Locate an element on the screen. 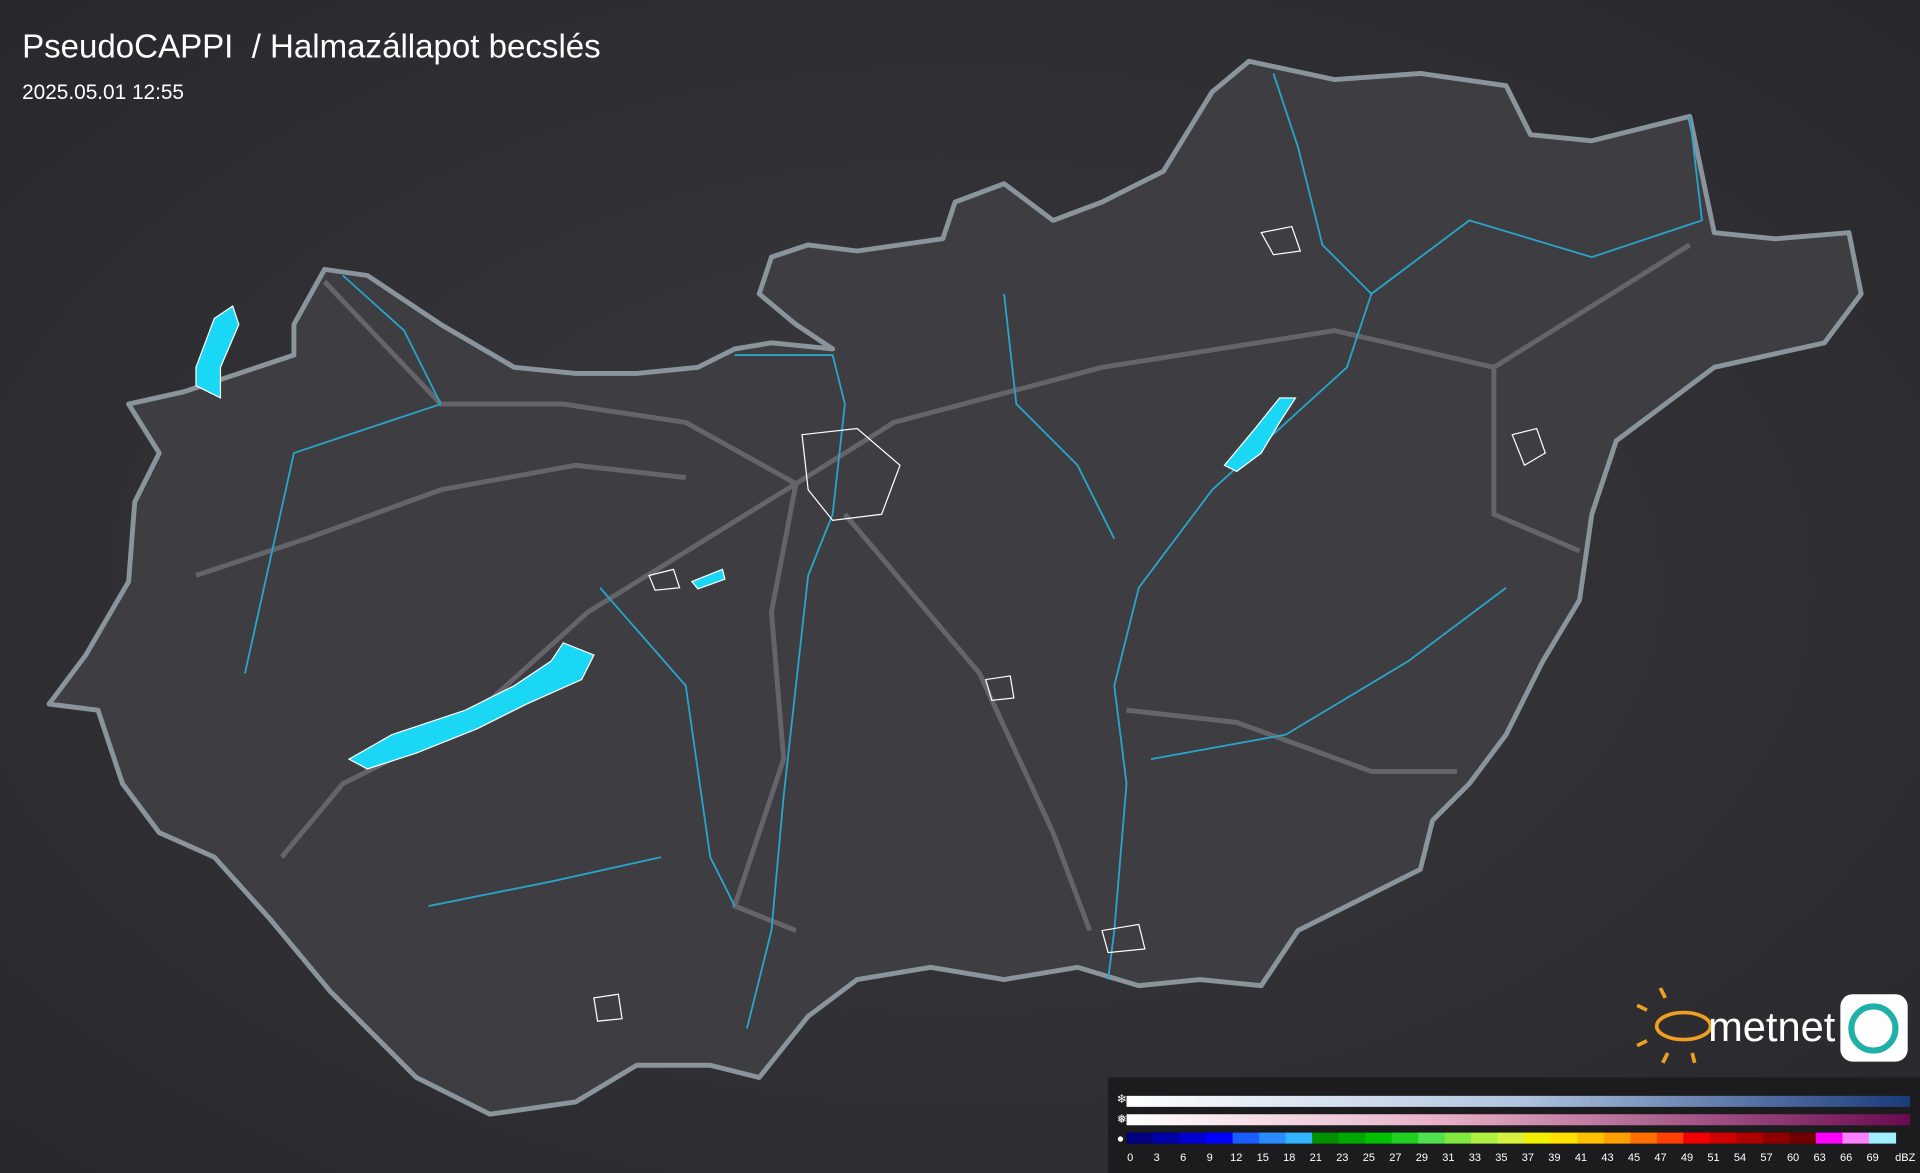  legend-tick-label: 66 is located at coordinates (1846, 1158).